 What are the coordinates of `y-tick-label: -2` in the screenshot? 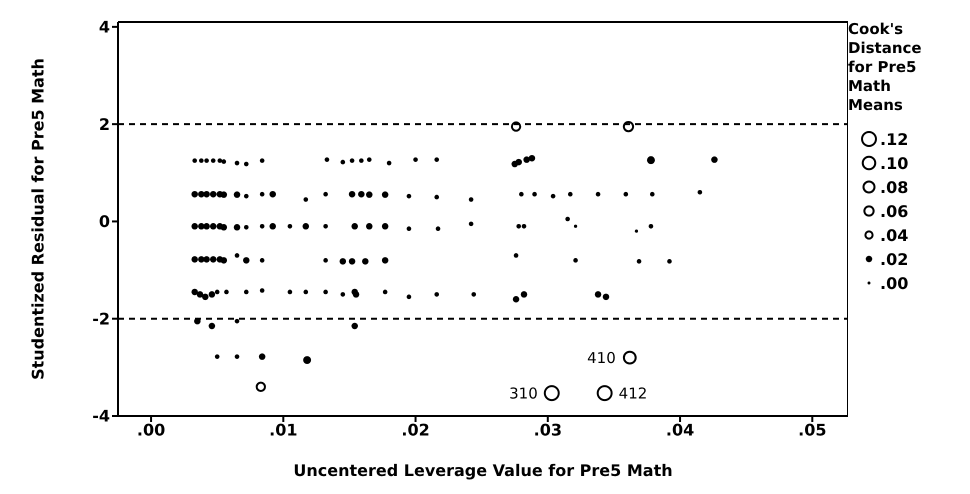 It's located at (101, 318).